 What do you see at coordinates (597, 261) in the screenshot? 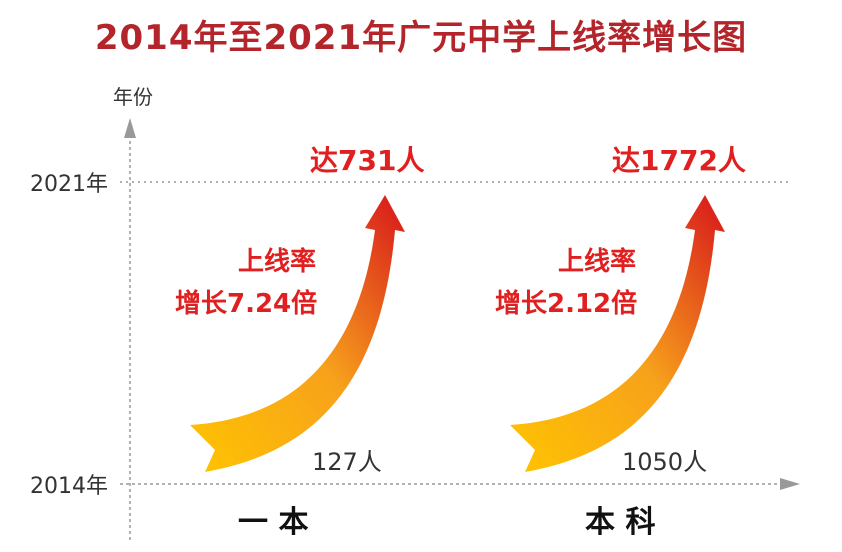
I see `growth-label-2a: 上线率` at bounding box center [597, 261].